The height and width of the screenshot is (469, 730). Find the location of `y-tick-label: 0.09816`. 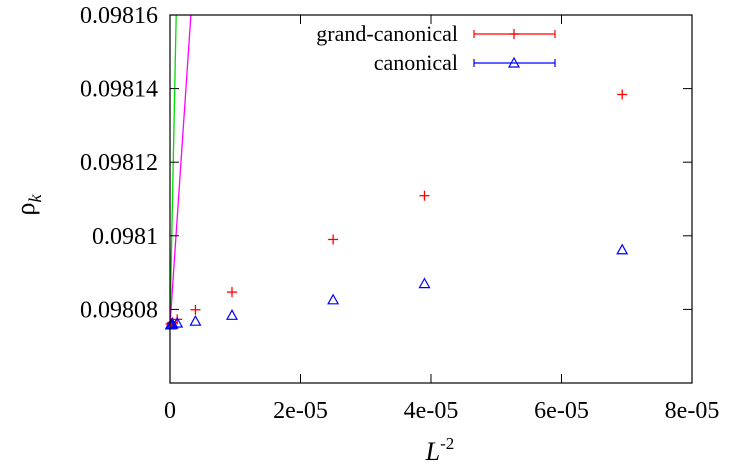

y-tick-label: 0.09816 is located at coordinates (119, 16).